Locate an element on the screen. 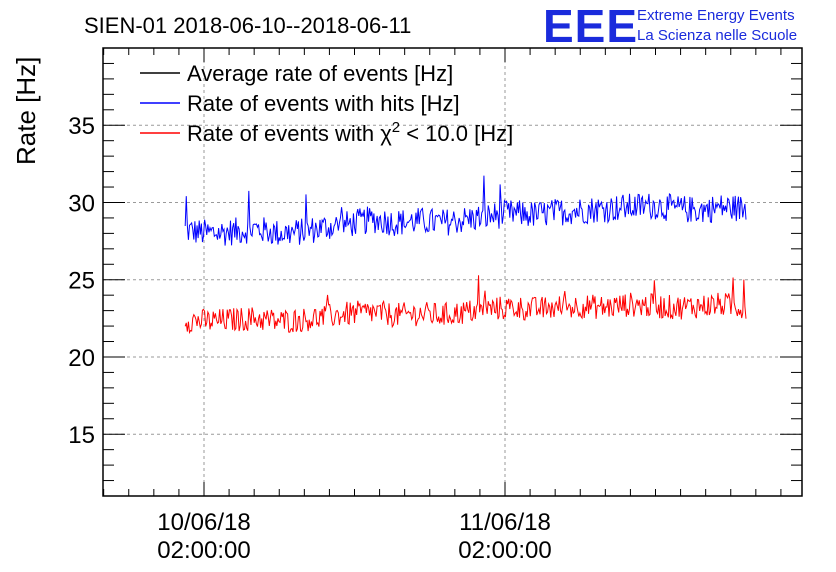 Image resolution: width=836 pixels, height=572 pixels. y-tick-label: 25 is located at coordinates (81, 281).